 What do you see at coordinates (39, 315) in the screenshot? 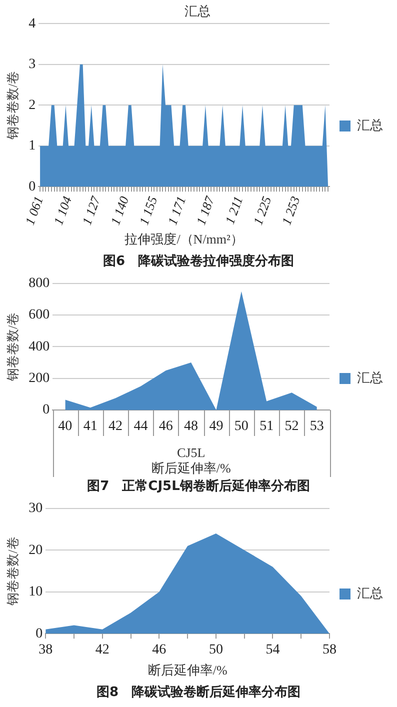
I see `y-tick-label: 600` at bounding box center [39, 315].